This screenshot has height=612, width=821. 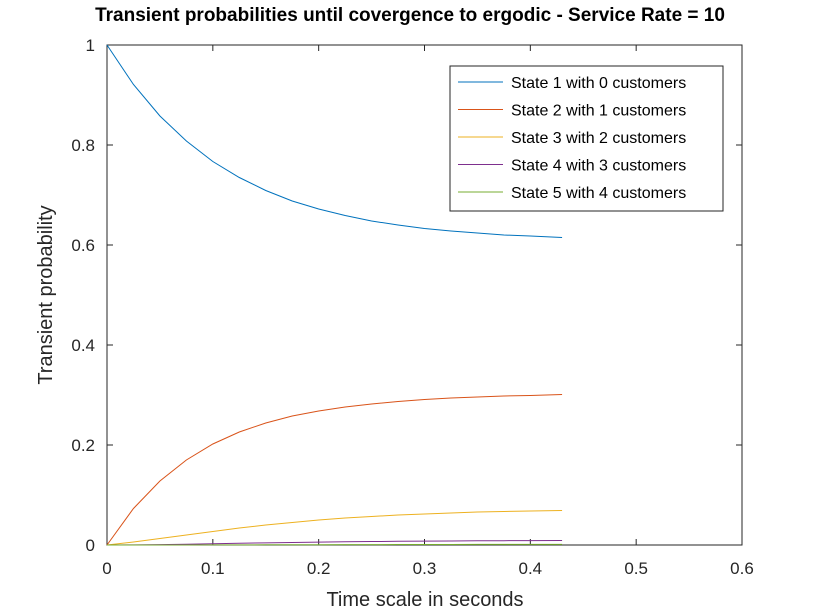 What do you see at coordinates (90, 545) in the screenshot?
I see `y-tick-label: 0` at bounding box center [90, 545].